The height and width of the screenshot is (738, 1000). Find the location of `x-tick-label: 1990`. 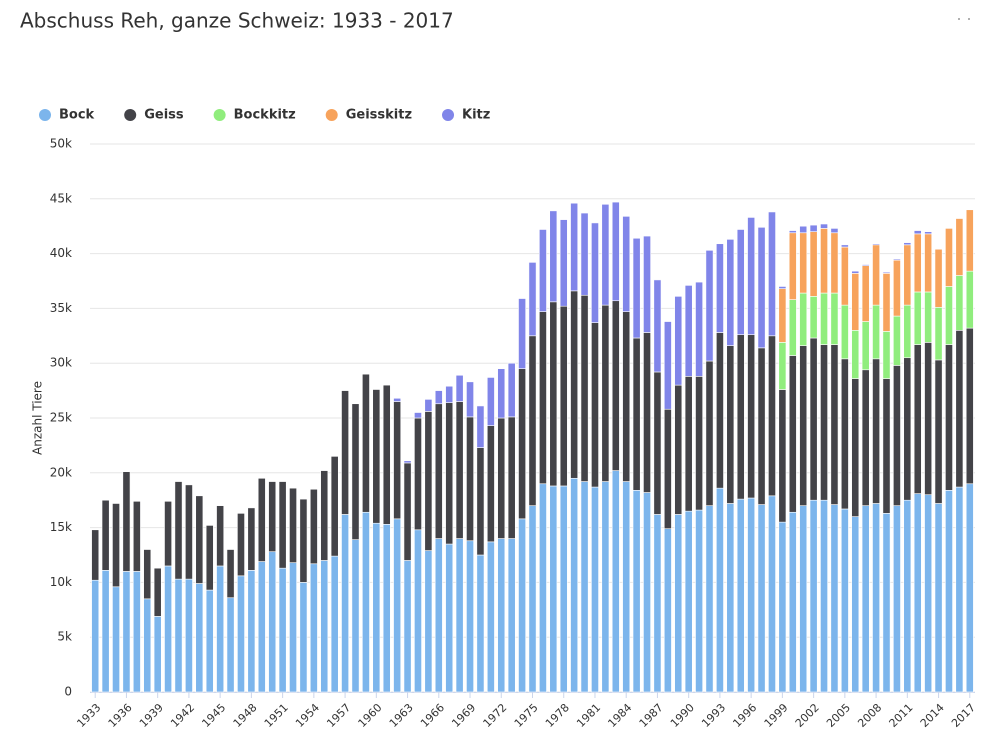

x-tick-label: 1990 is located at coordinates (682, 715).